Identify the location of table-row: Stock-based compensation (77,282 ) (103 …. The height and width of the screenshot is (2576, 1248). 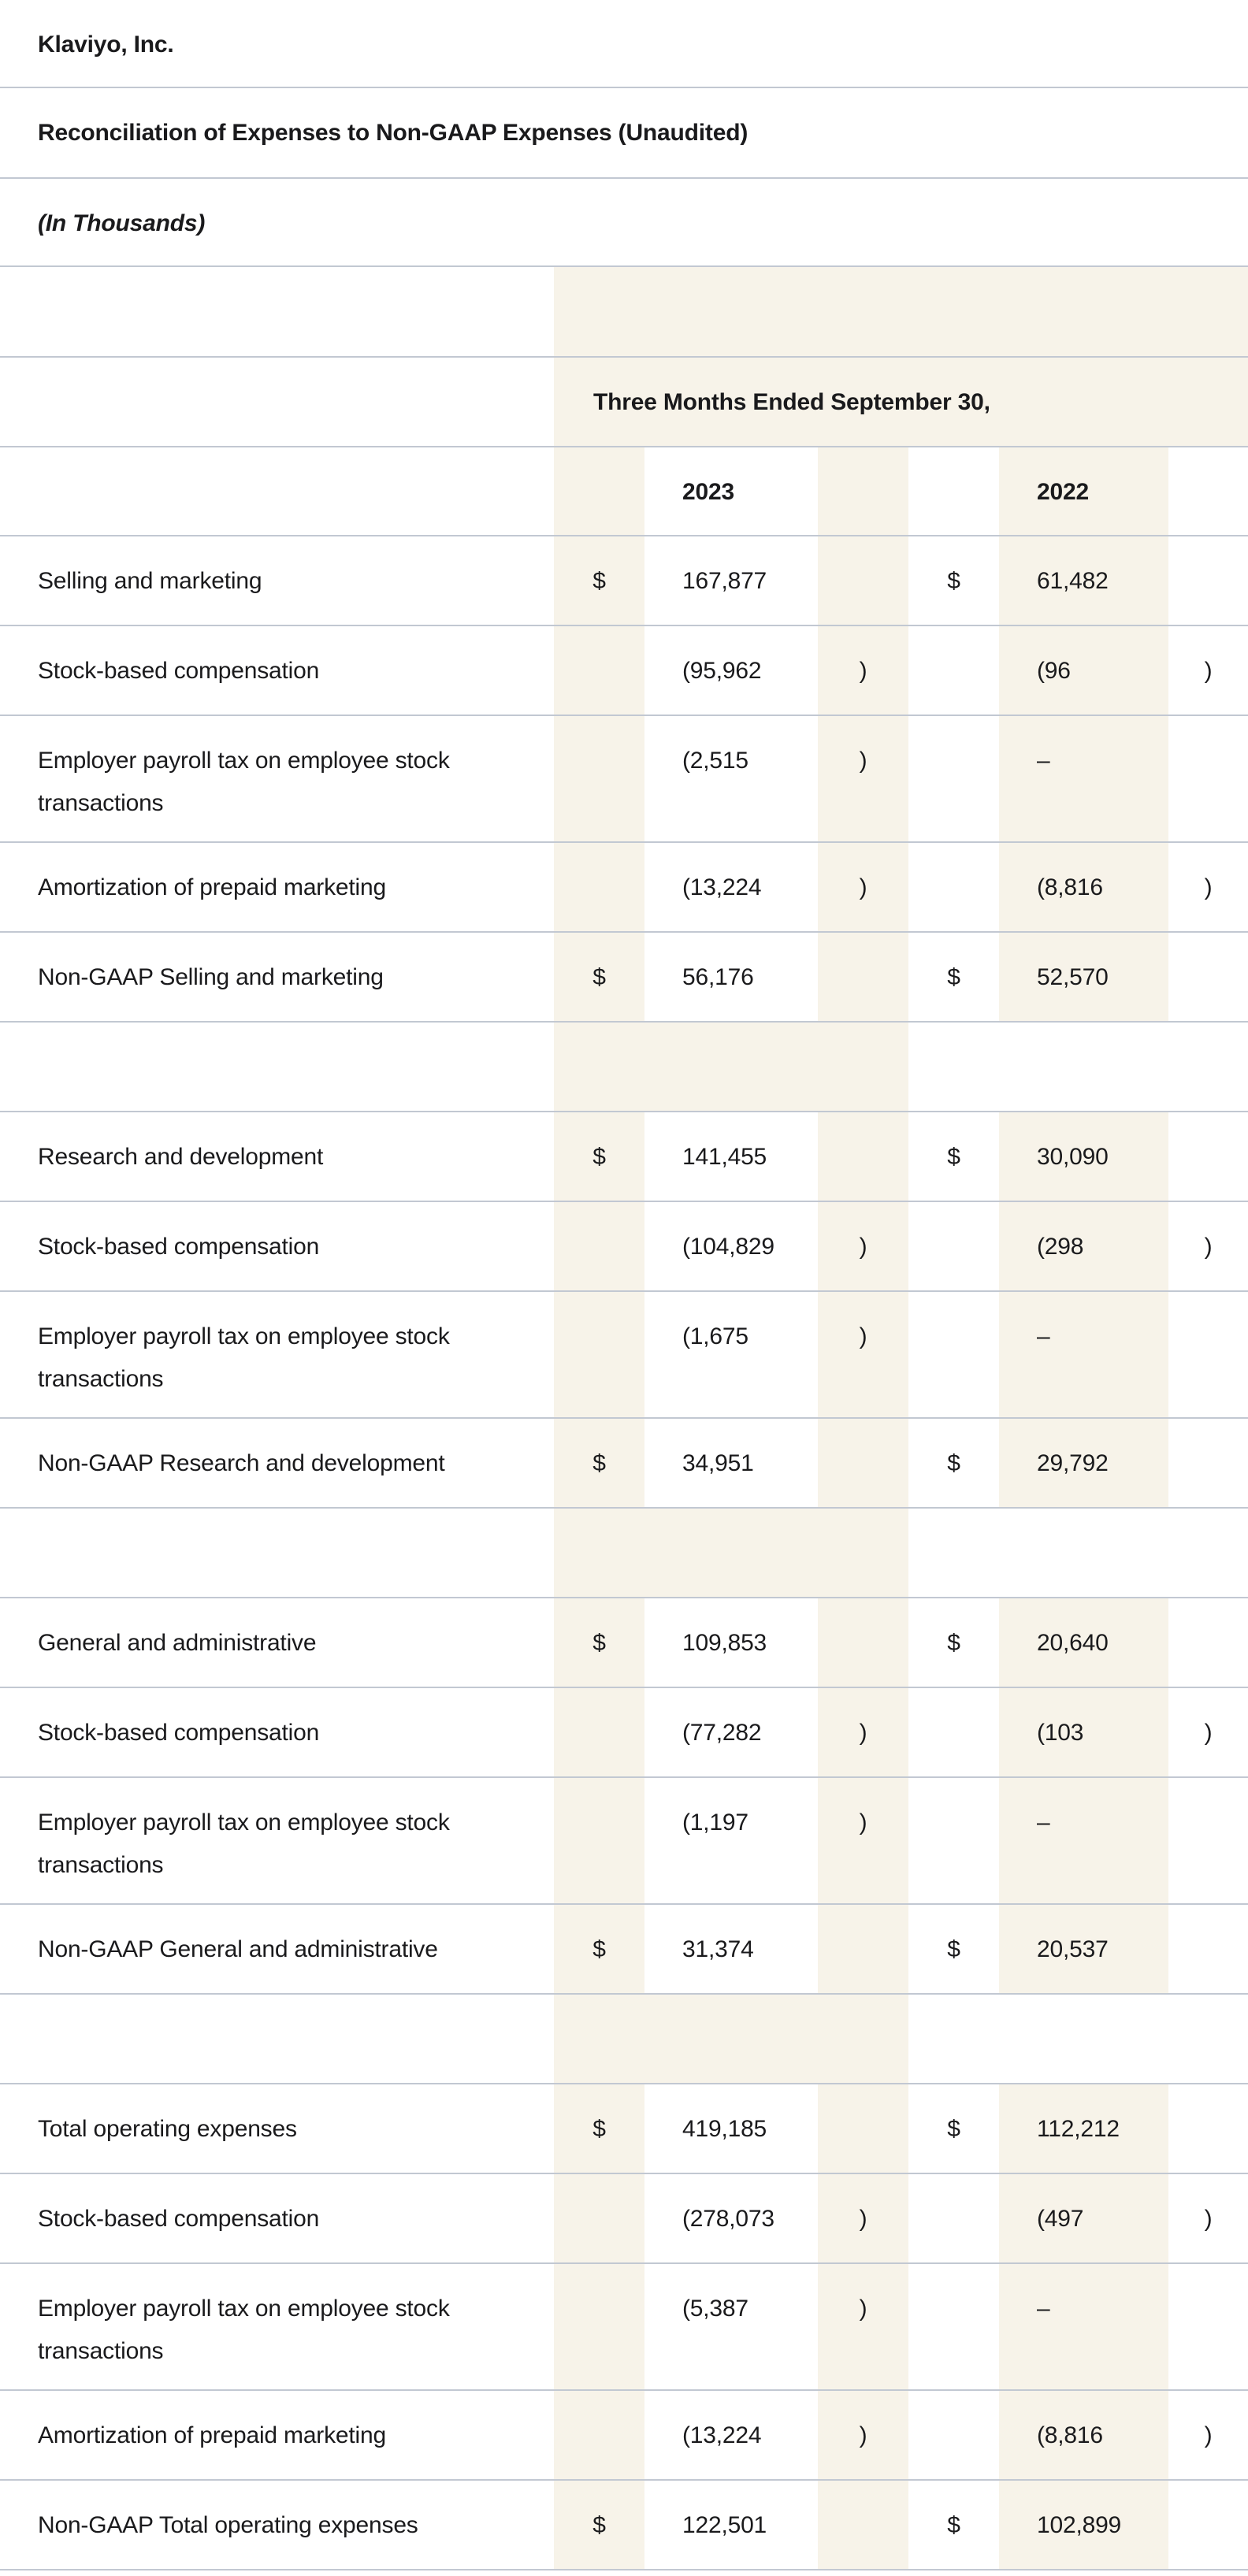
(624, 1733).